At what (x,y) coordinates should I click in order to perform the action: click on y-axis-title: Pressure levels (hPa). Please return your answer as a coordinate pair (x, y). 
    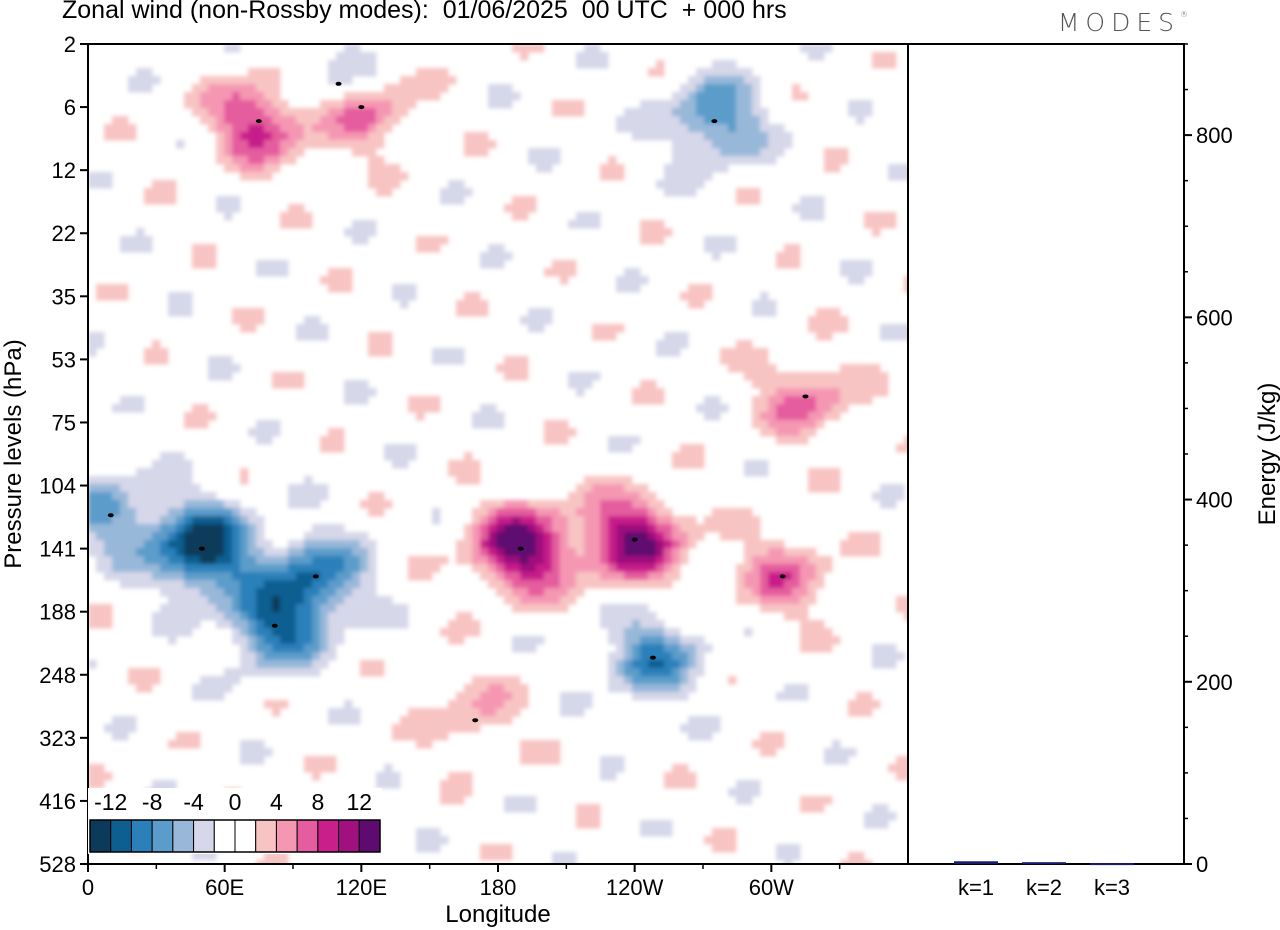
    Looking at the image, I should click on (13, 453).